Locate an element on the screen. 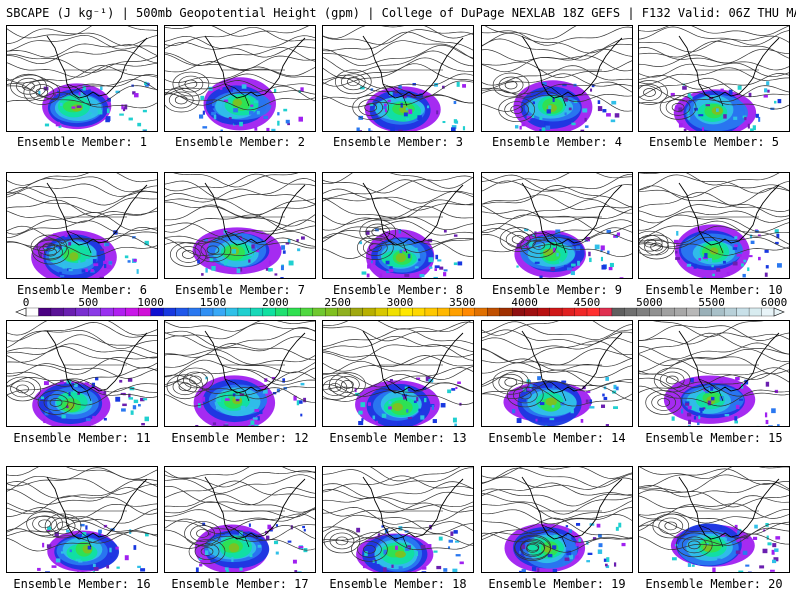 The image size is (800, 600). colorbar-tick-label: 0 is located at coordinates (26, 303).